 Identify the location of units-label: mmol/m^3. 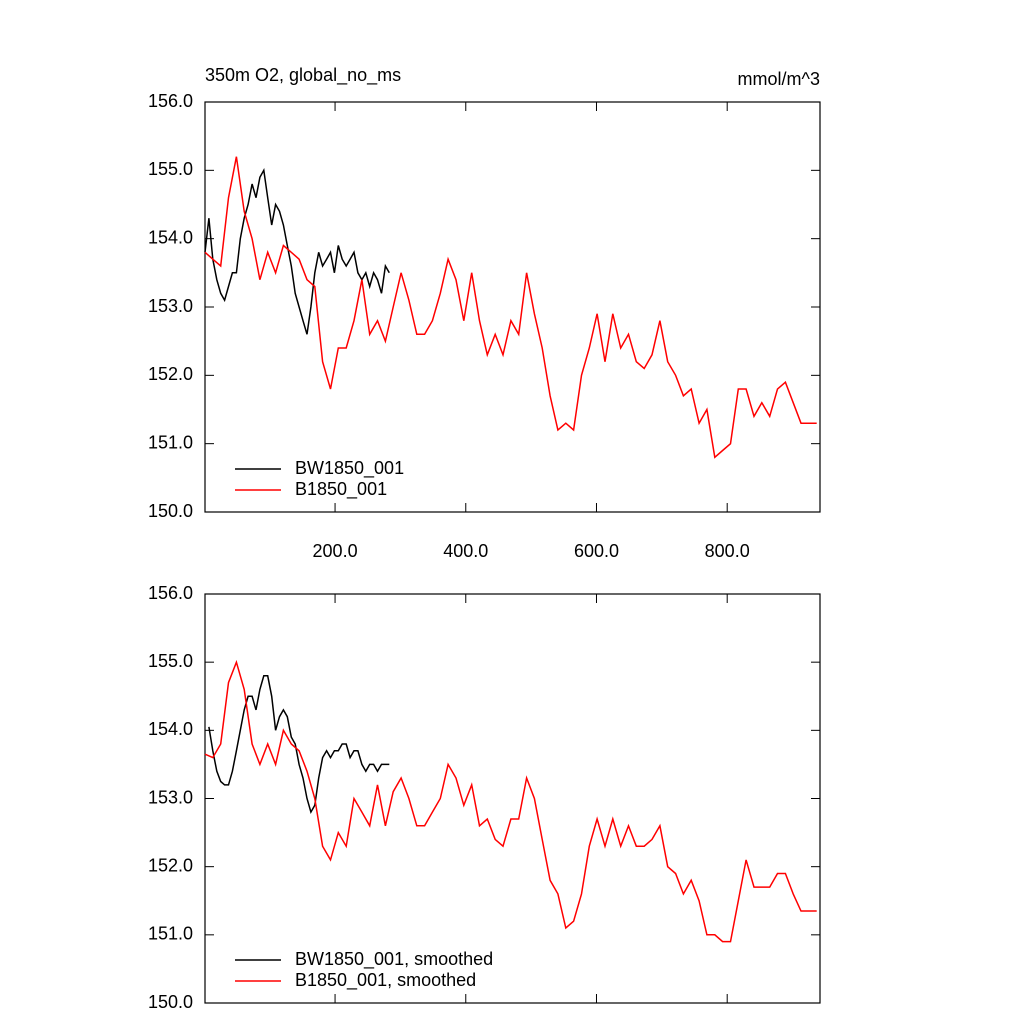
(779, 79).